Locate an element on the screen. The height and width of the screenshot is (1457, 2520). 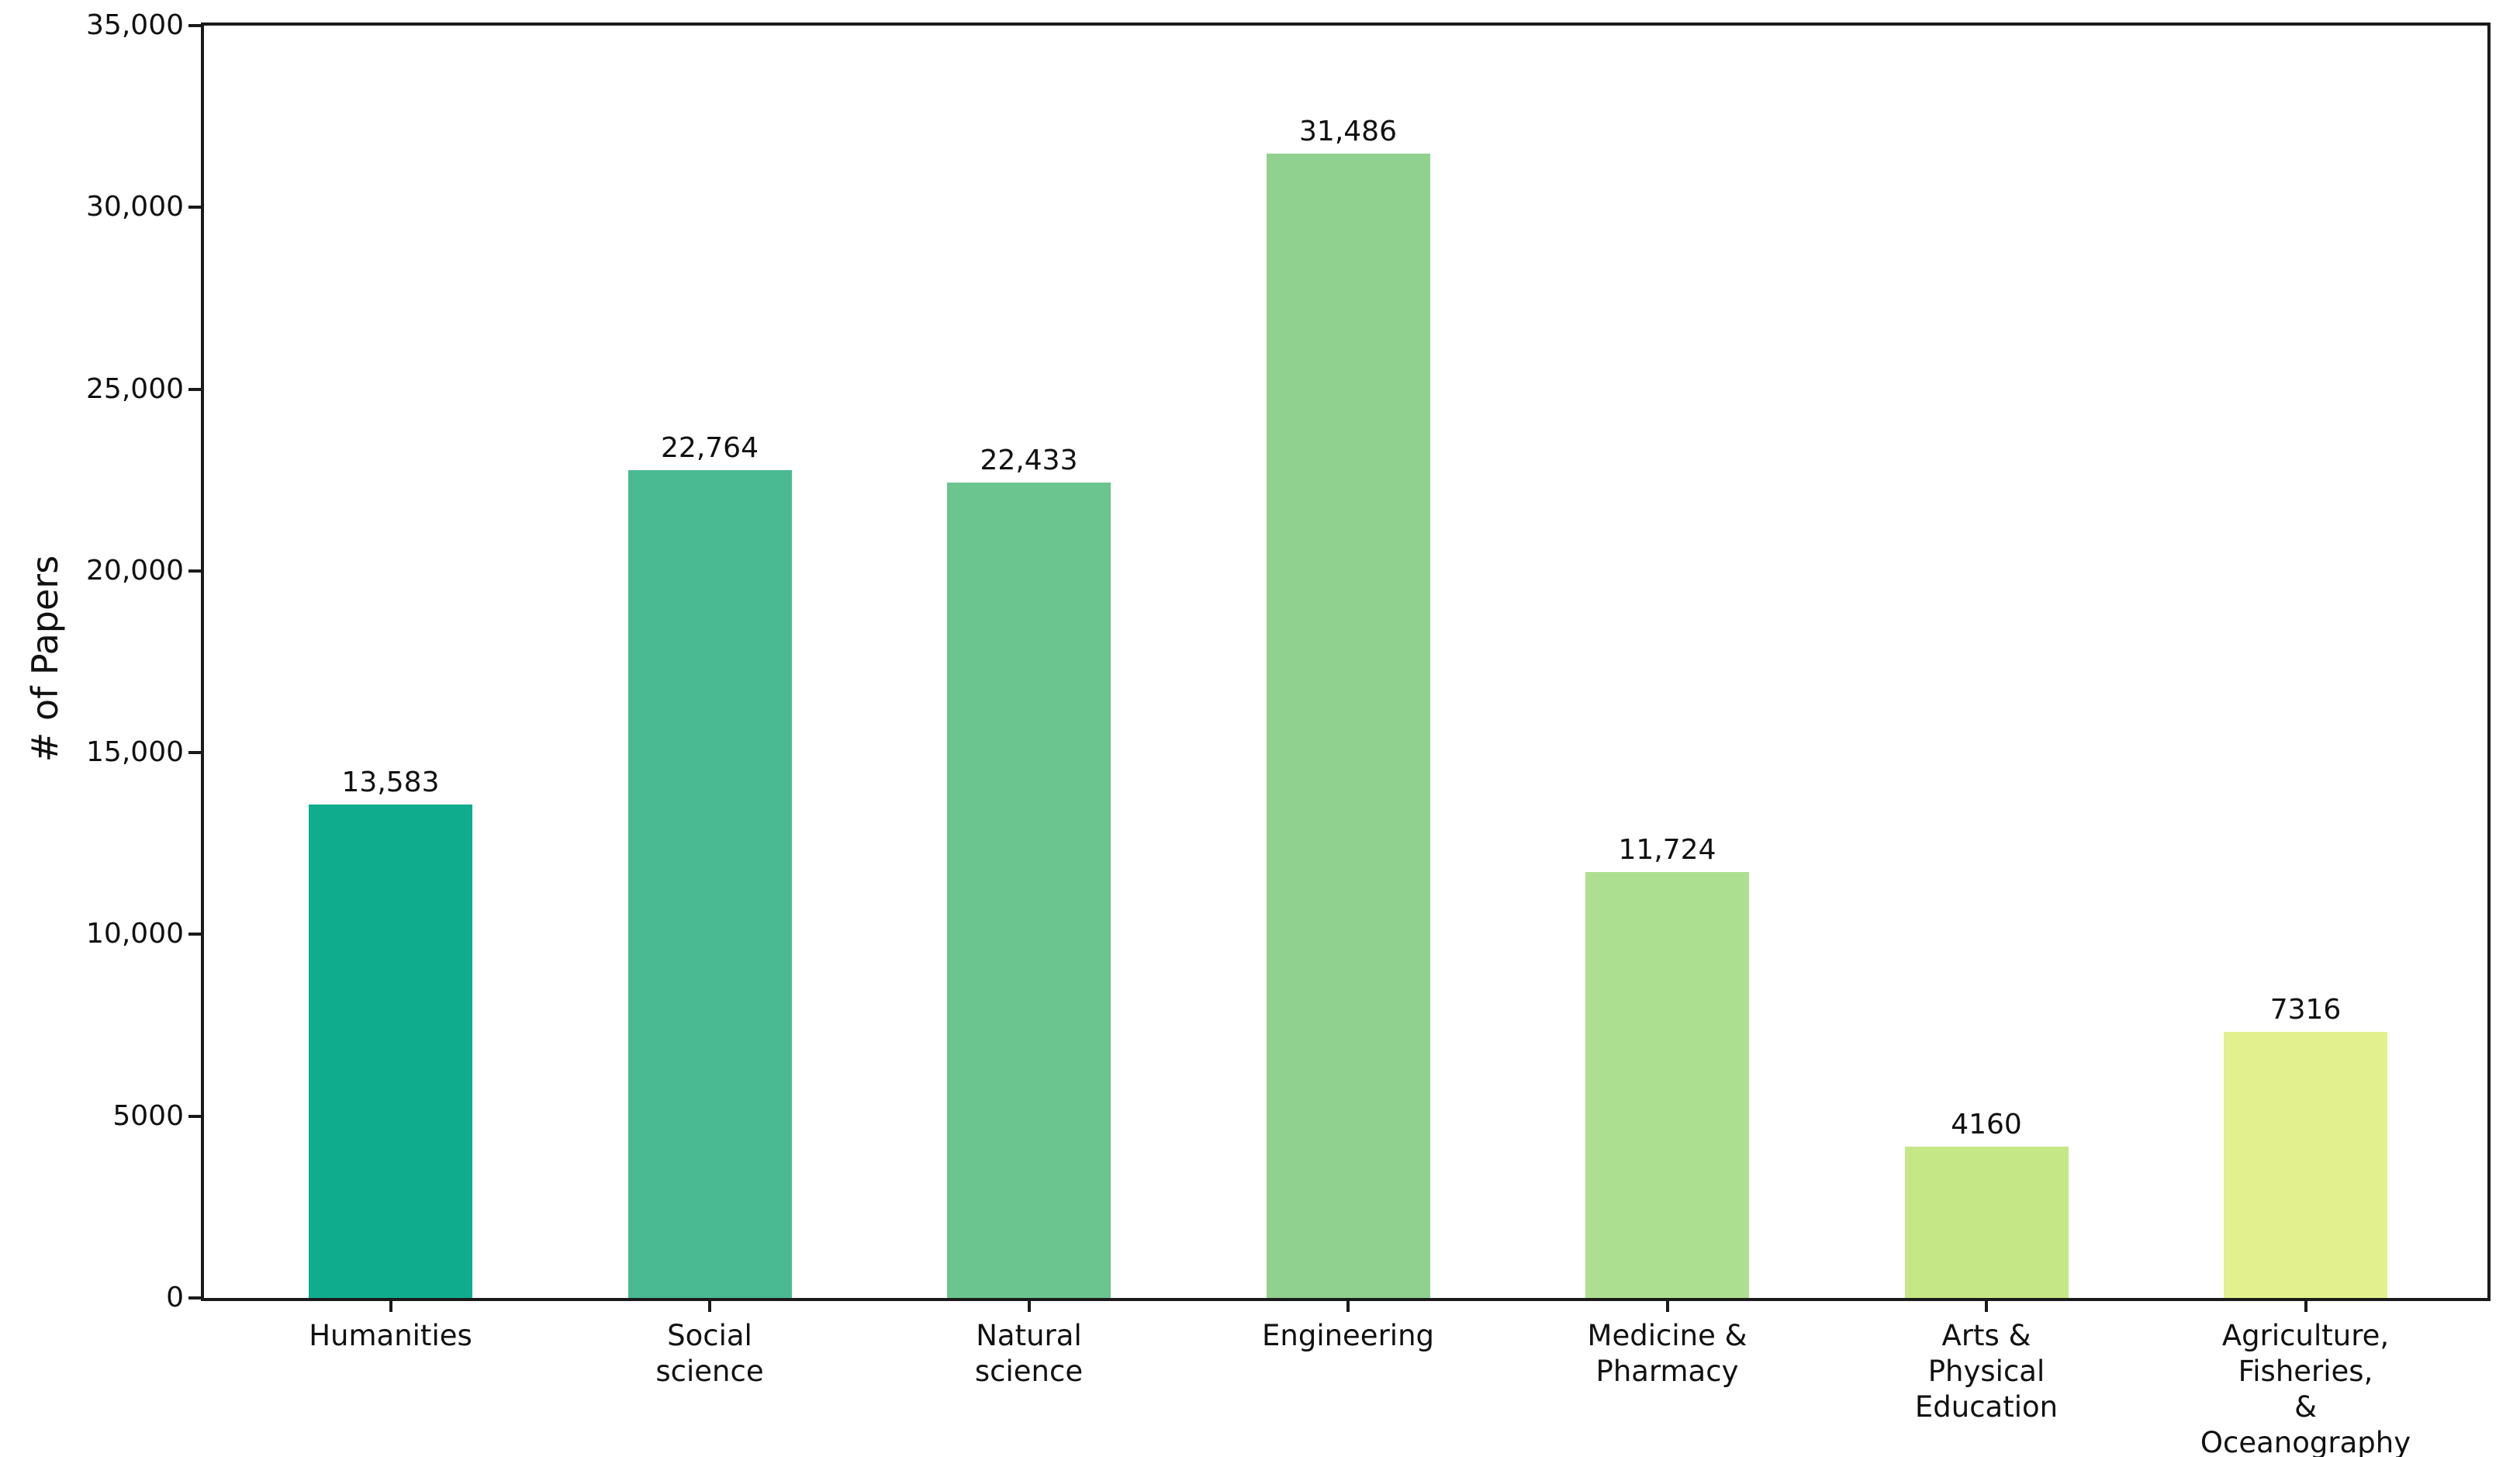
y-tick-label: 0 is located at coordinates (175, 1297).